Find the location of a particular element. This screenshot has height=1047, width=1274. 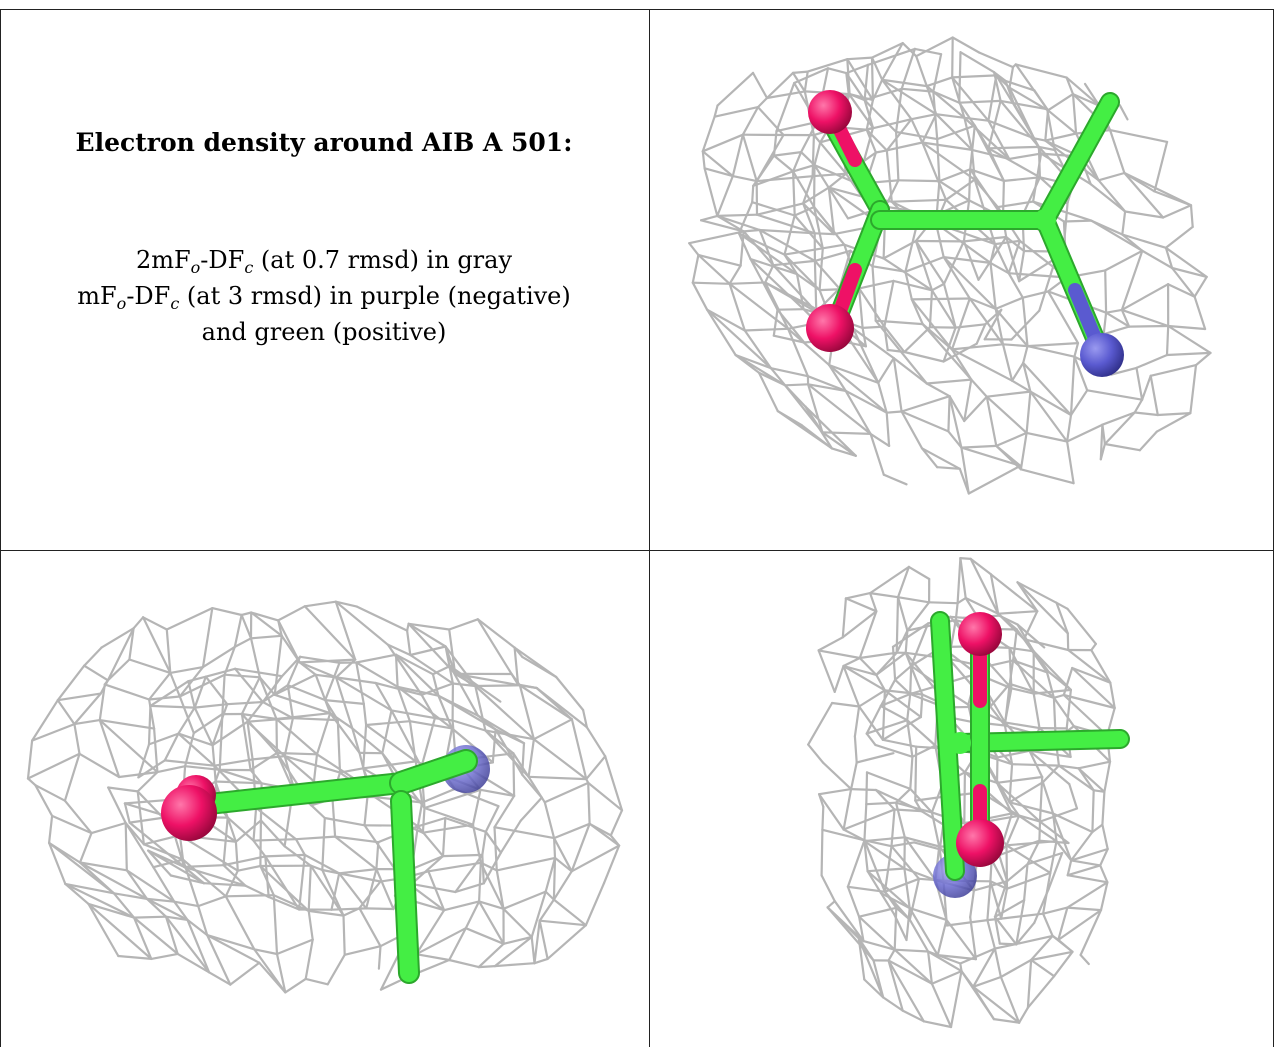

molecule-bottom-right is located at coordinates (1030, 754).